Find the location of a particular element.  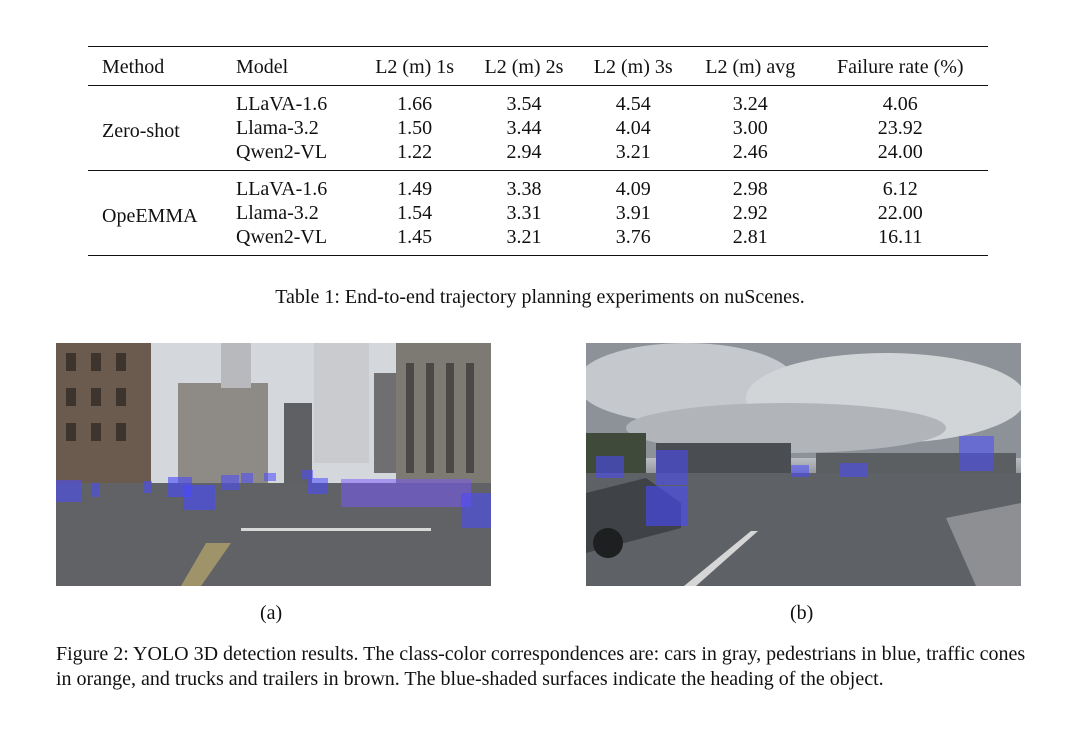

method-cell: OpeEMMA is located at coordinates (150, 216).